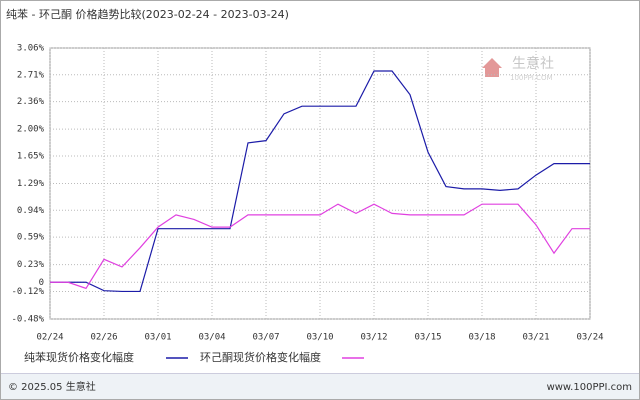 Image resolution: width=640 pixels, height=400 pixels. What do you see at coordinates (49, 338) in the screenshot?
I see `x-tick-label: 02/24` at bounding box center [49, 338].